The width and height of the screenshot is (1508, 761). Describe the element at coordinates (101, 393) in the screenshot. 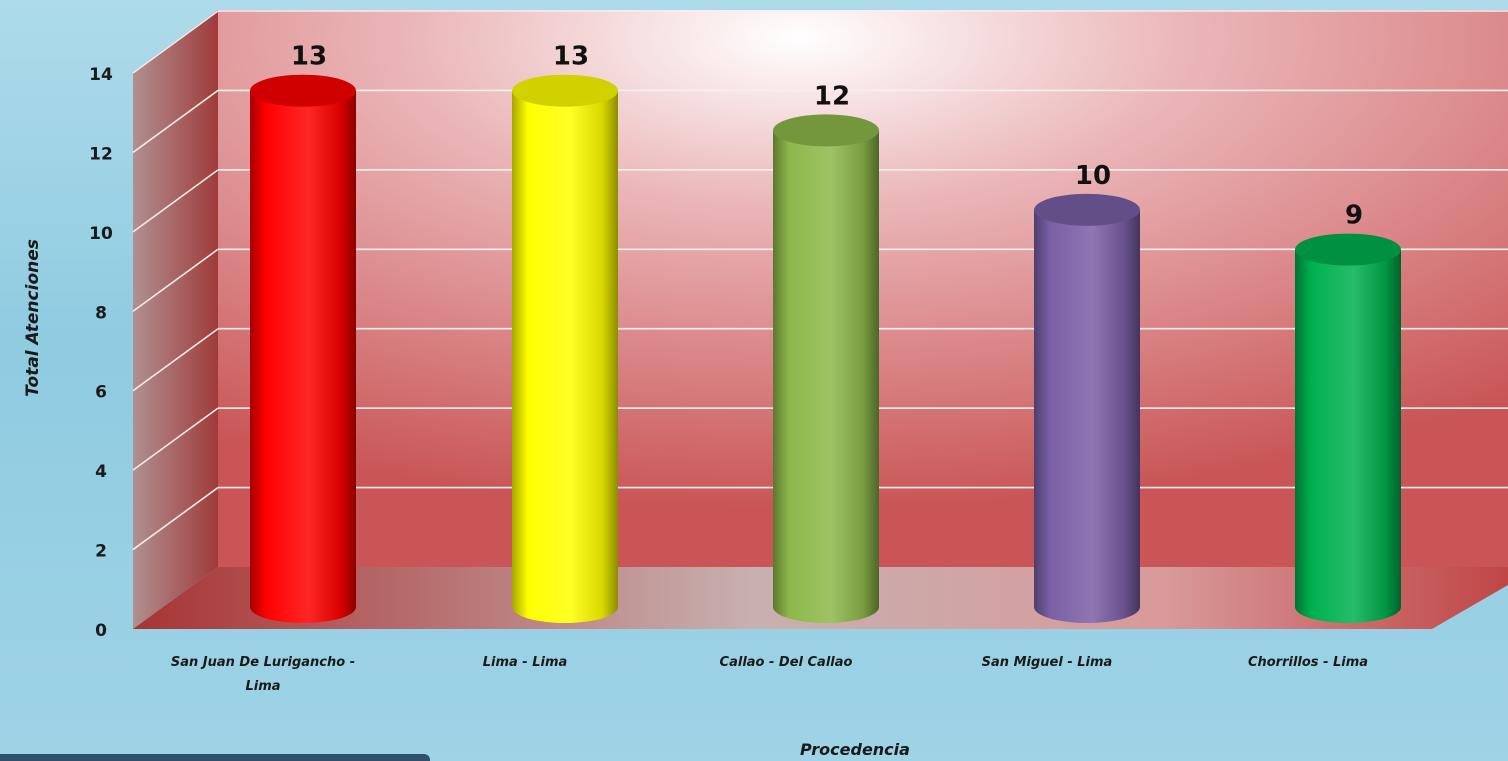

I see `y-tick-label: 6` at that location.